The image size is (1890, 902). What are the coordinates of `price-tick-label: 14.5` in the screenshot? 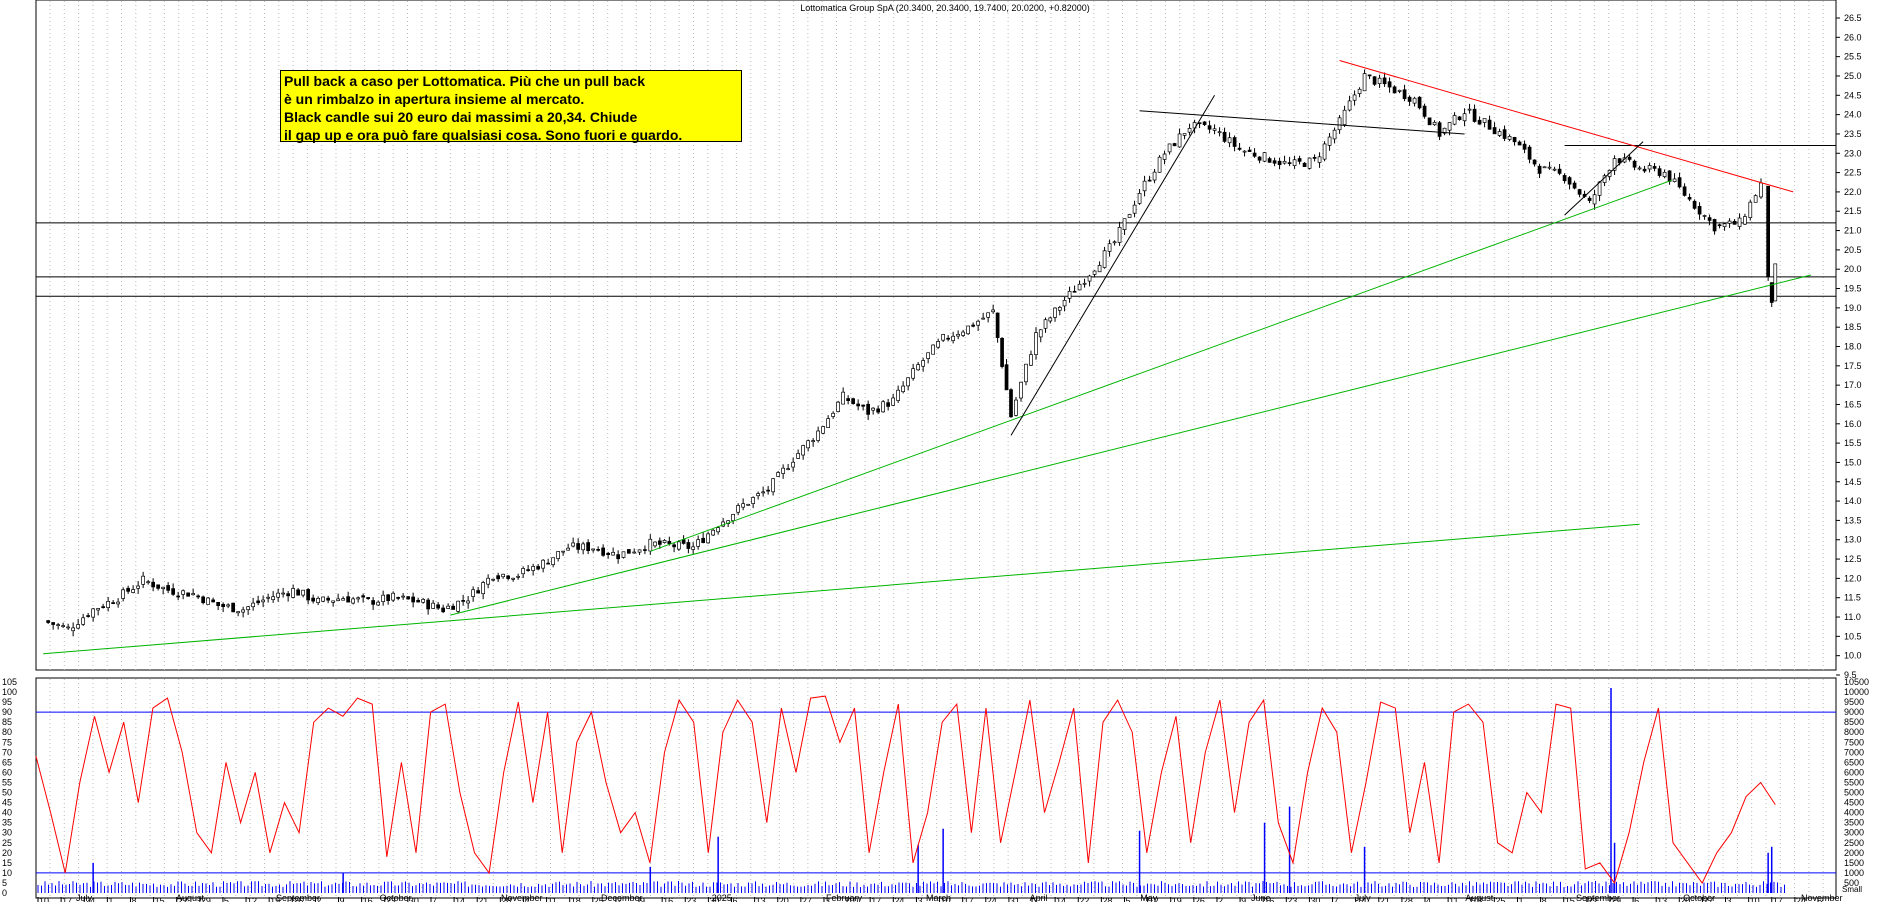 It's located at (1853, 482).